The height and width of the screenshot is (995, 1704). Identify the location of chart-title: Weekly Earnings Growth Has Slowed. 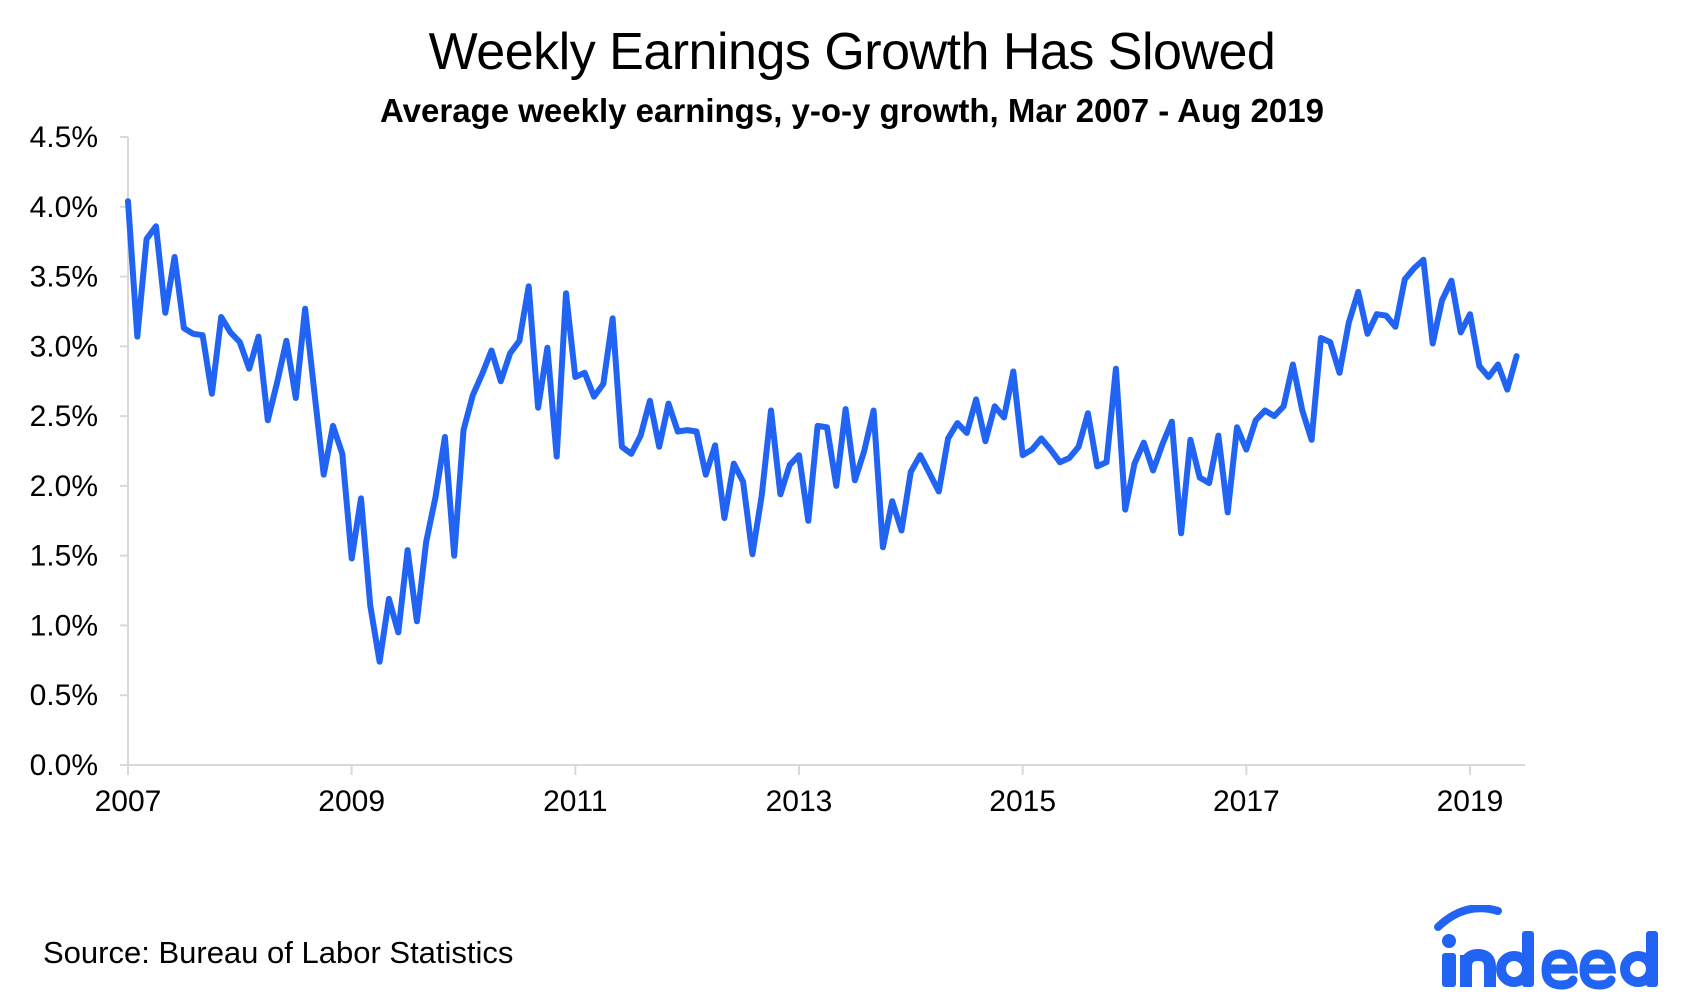
(852, 52).